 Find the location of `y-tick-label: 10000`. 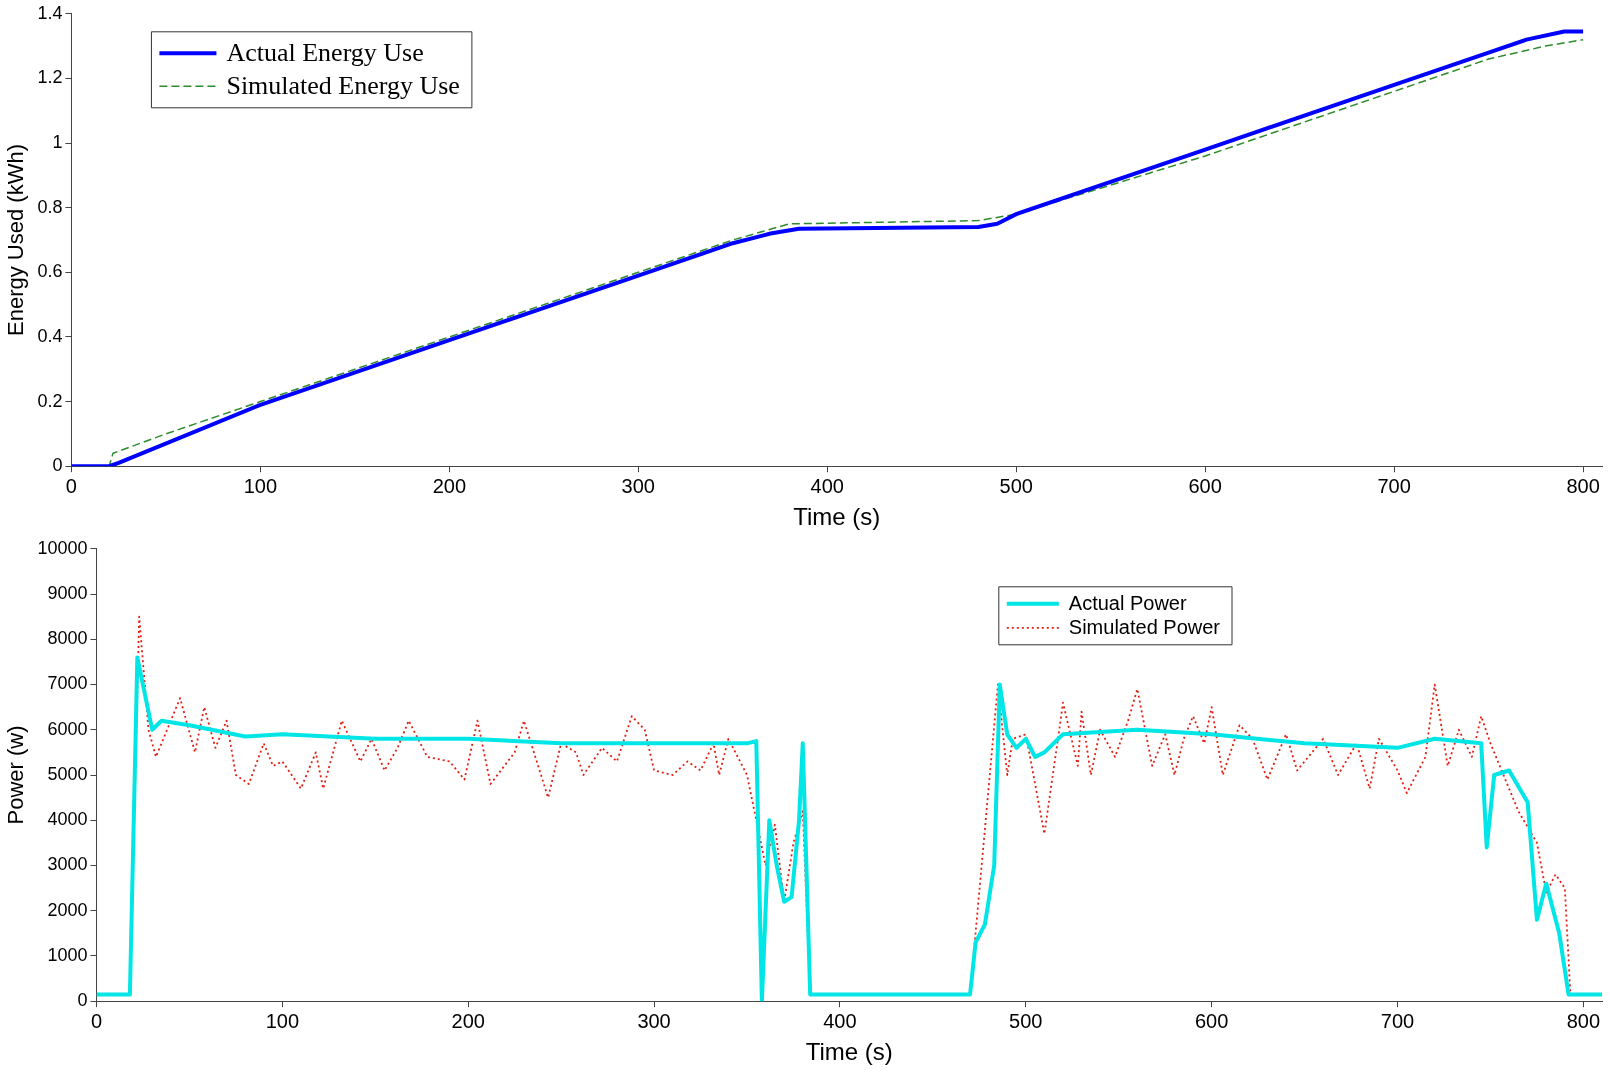

y-tick-label: 10000 is located at coordinates (62, 547).